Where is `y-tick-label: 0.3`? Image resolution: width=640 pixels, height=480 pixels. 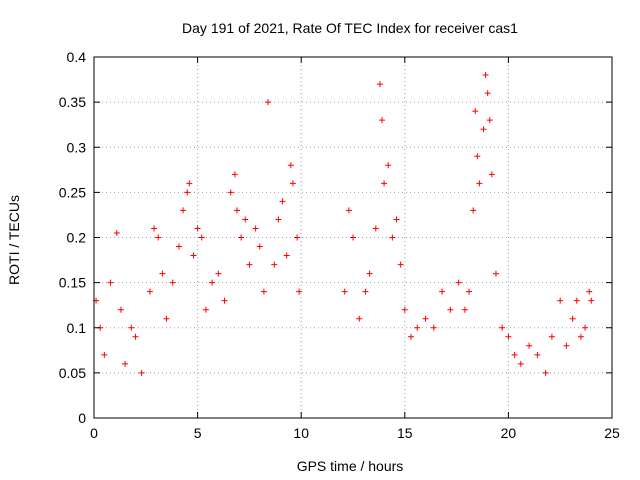
y-tick-label: 0.3 is located at coordinates (77, 147).